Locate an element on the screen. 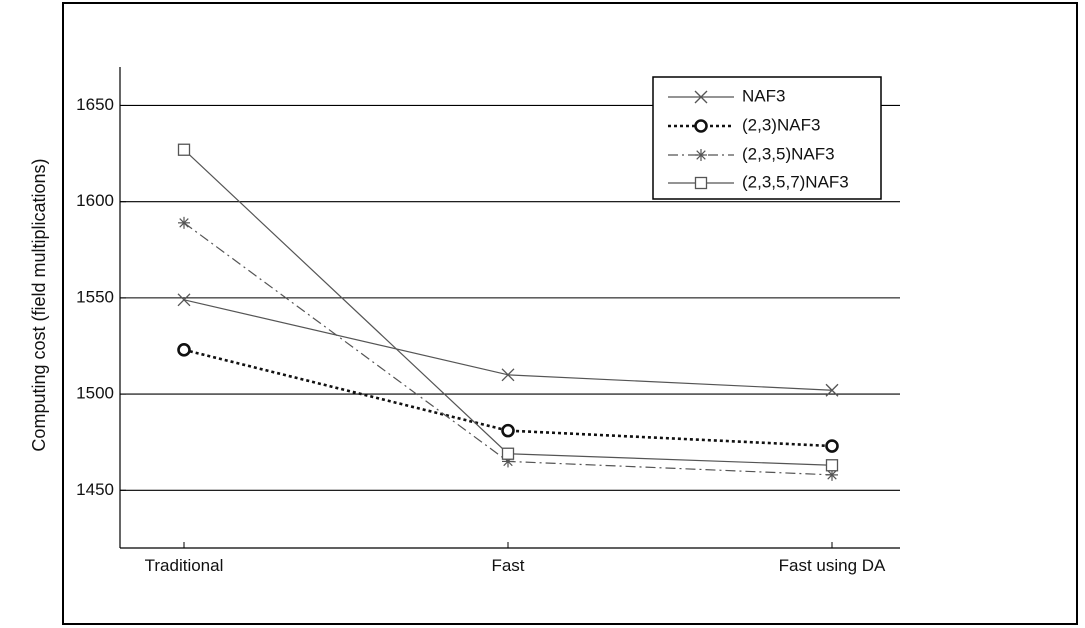 This screenshot has height=628, width=1085. y-tick-label: 1650 is located at coordinates (95, 104).